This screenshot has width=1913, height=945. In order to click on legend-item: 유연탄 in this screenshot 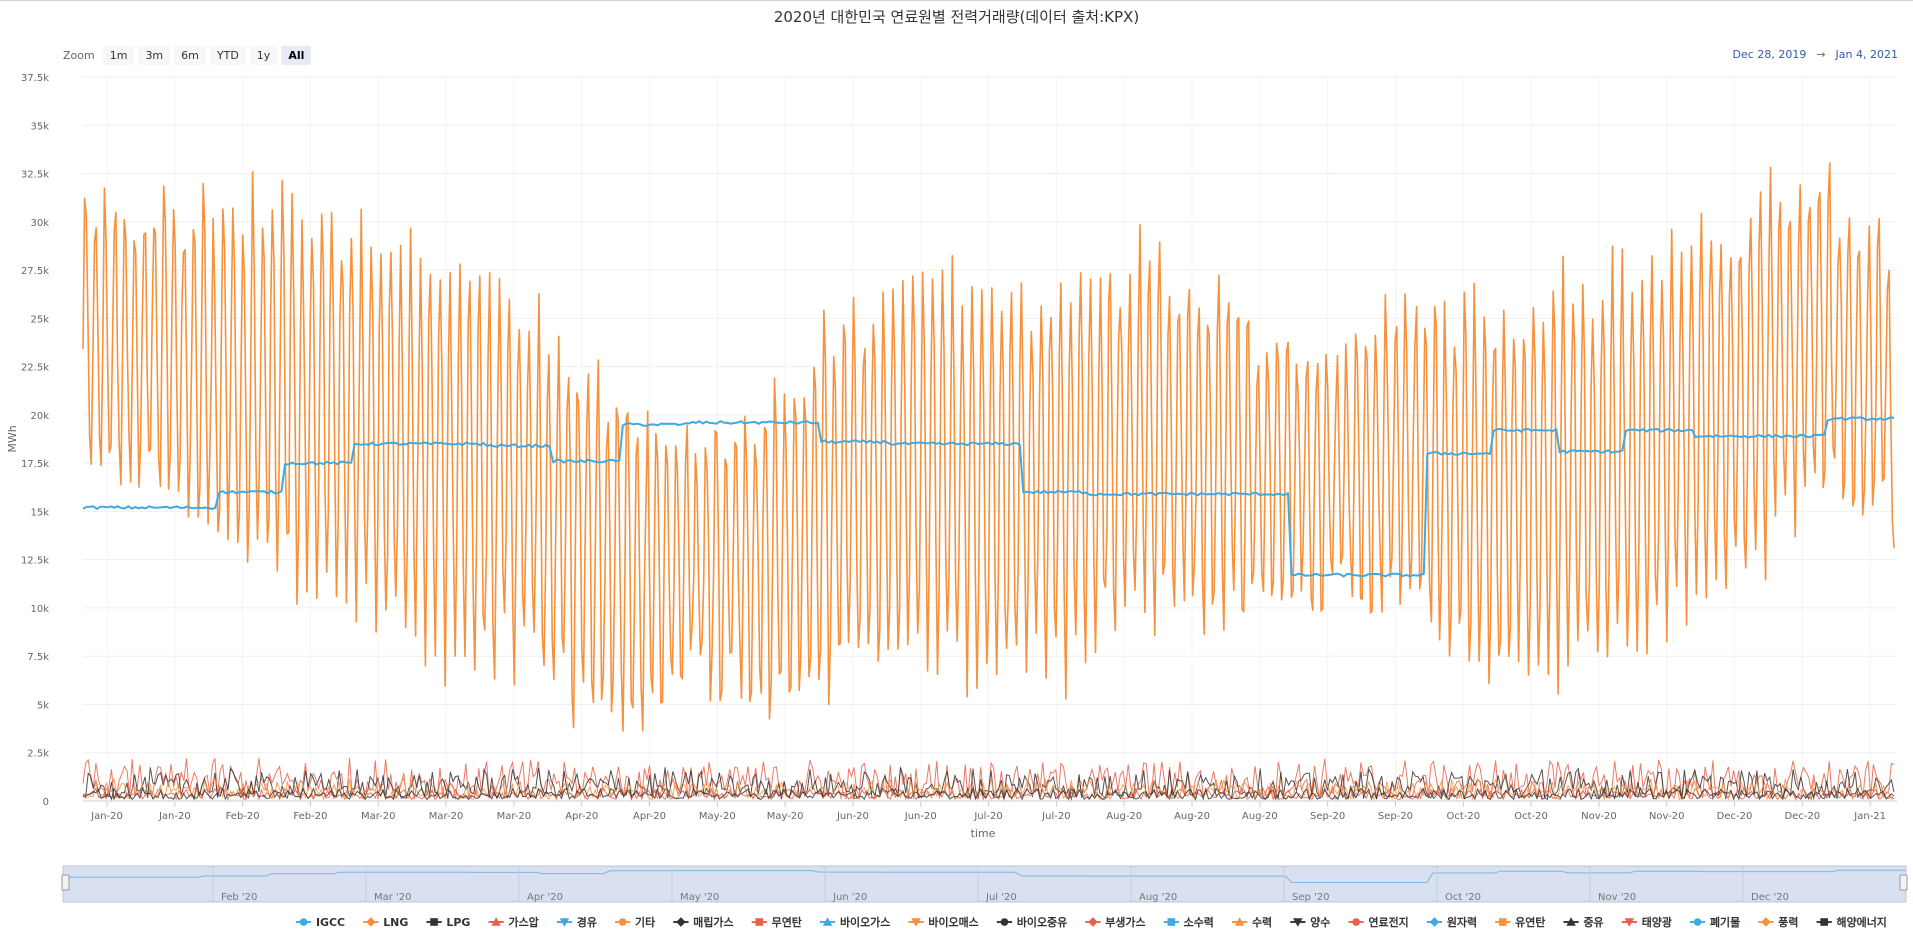, I will do `click(1520, 922)`.